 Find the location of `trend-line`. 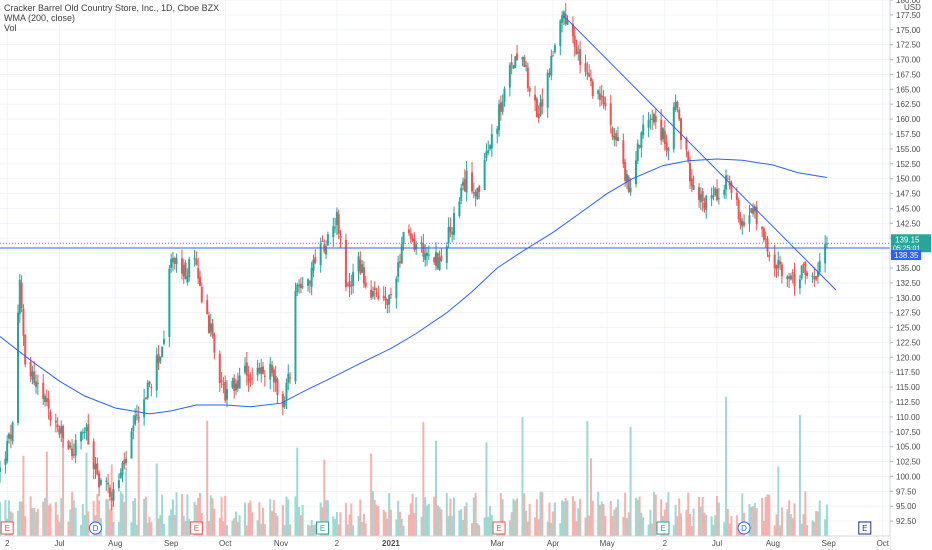

trend-line is located at coordinates (700, 153).